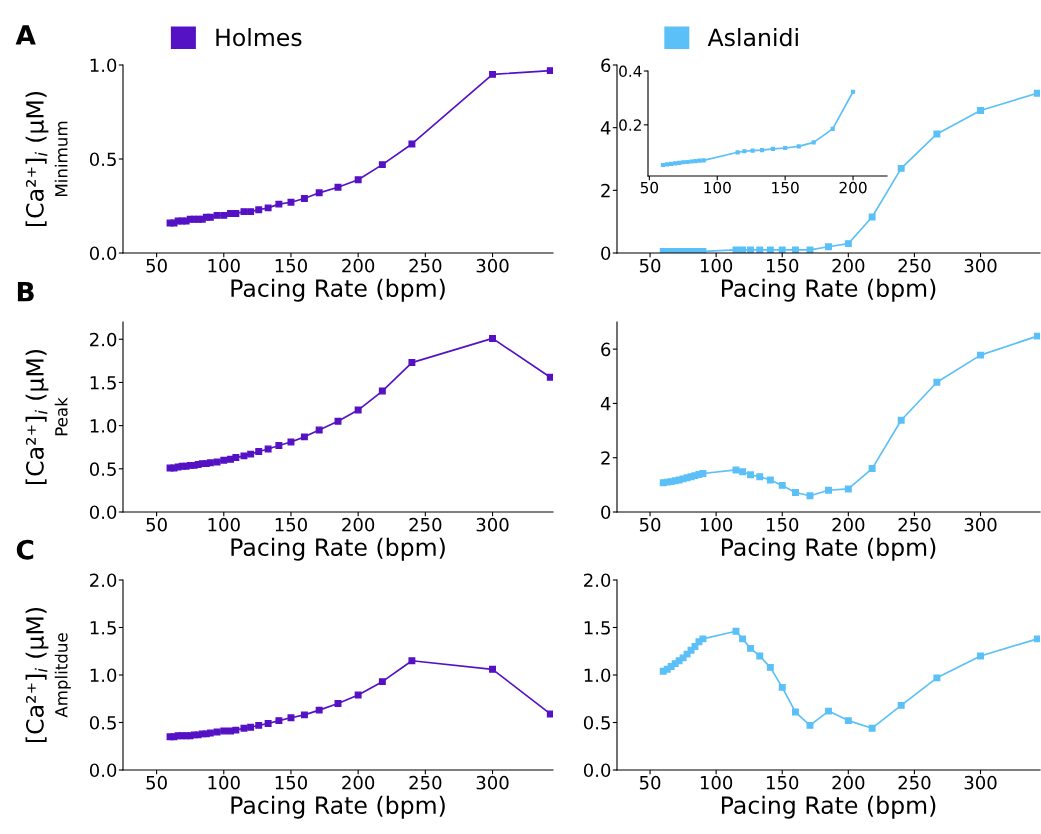 The height and width of the screenshot is (834, 1041). Describe the element at coordinates (46, 159) in the screenshot. I see `y-axis-title: [Ca²⁺]$_{i}$ (μM) Minimum` at that location.